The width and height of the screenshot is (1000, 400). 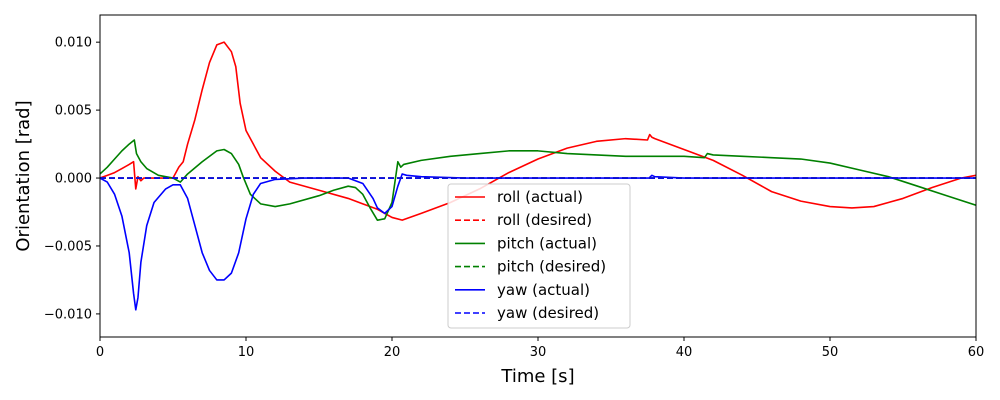 I want to click on x-axis: 0 10 20 30 40 50 60, so click(x=540, y=348).